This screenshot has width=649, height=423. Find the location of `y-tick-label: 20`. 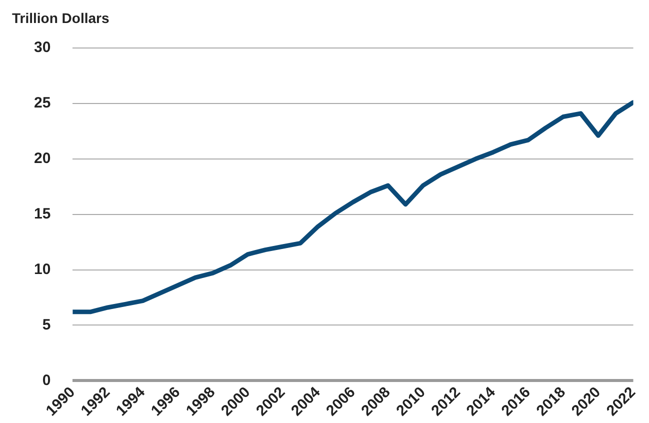

y-tick-label: 20 is located at coordinates (42, 159).